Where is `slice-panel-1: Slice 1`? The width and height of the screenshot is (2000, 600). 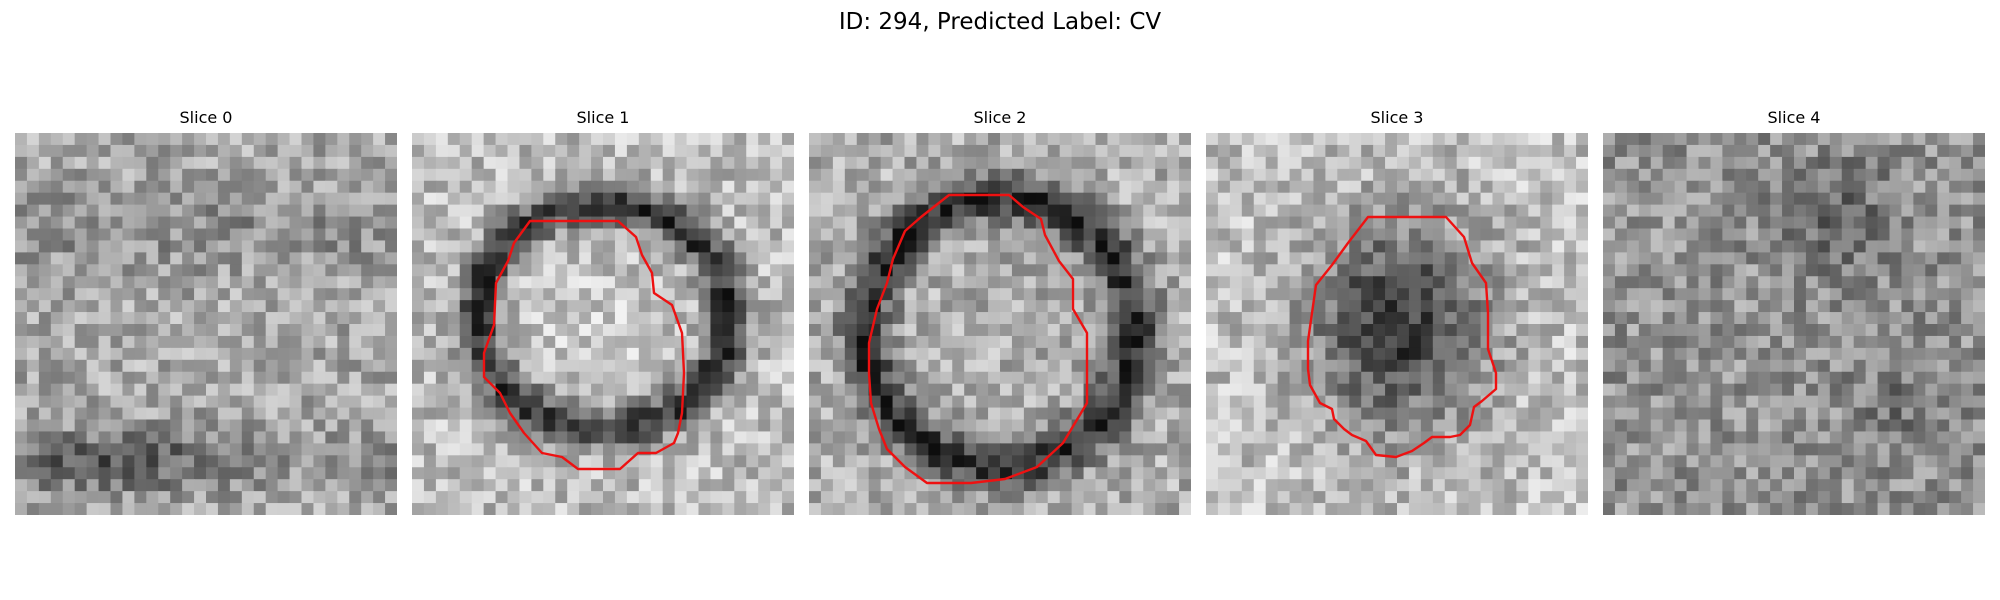 slice-panel-1: Slice 1 is located at coordinates (603, 311).